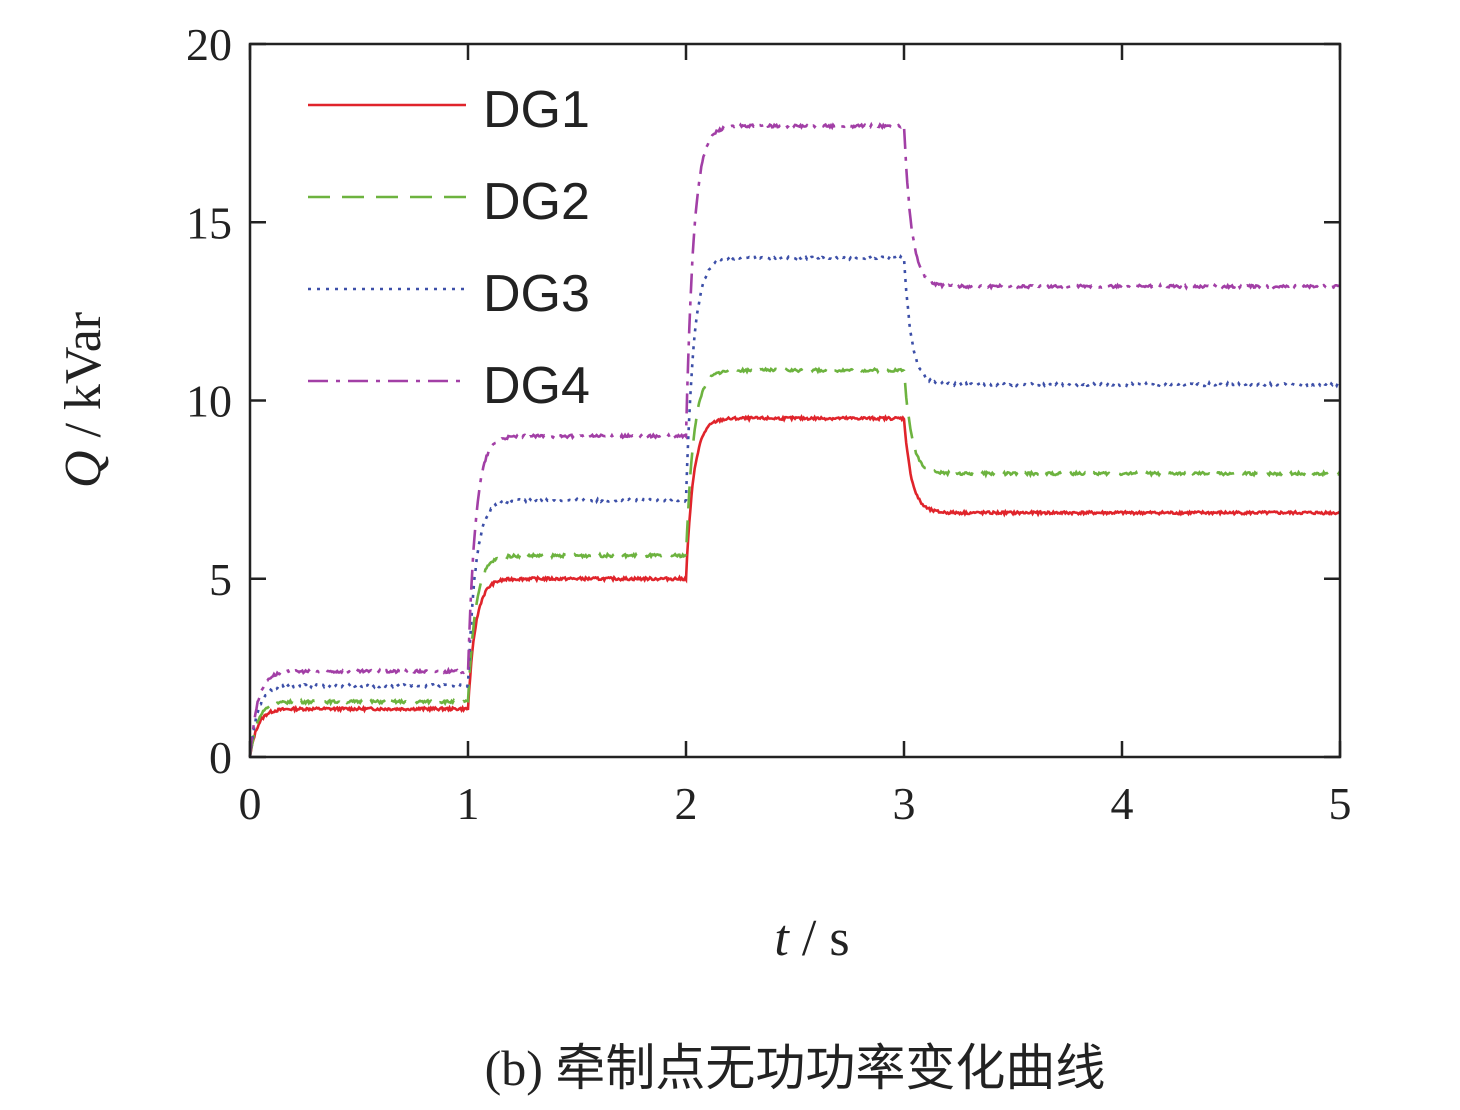 The width and height of the screenshot is (1460, 1110). What do you see at coordinates (220, 757) in the screenshot?
I see `y-tick-label: 0` at bounding box center [220, 757].